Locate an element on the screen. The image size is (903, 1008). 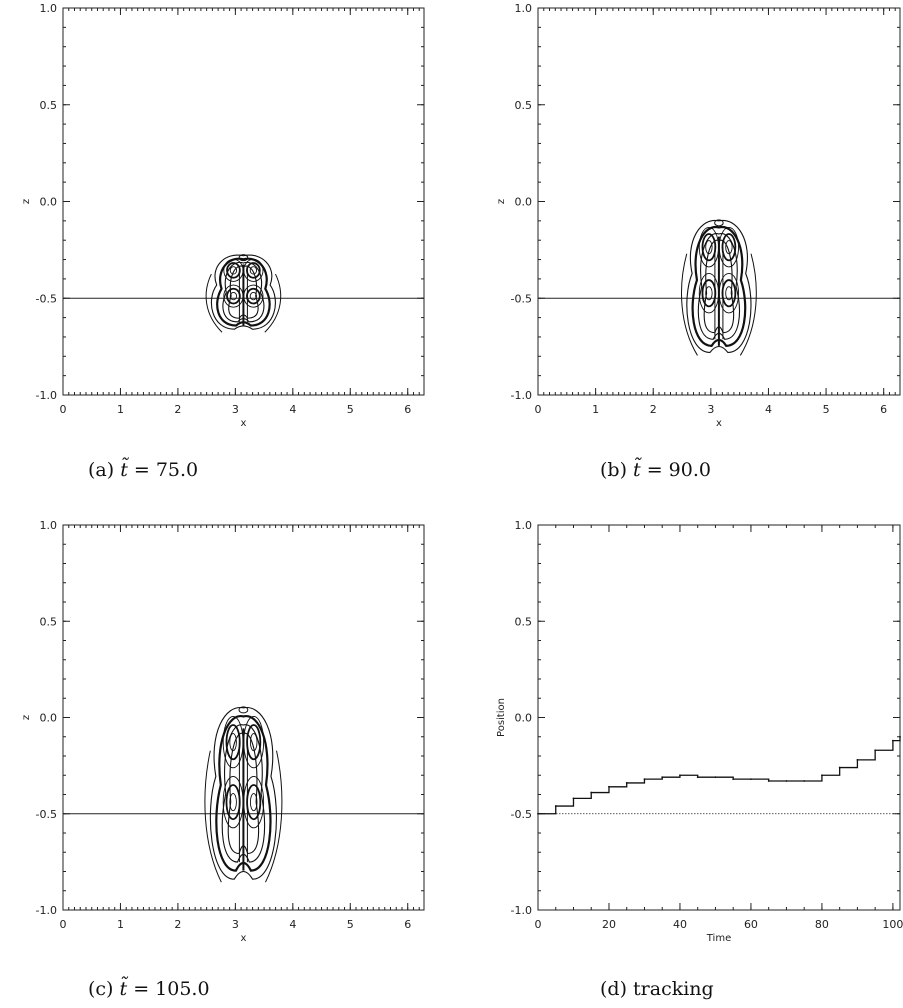
x-tick-label: 100 is located at coordinates (892, 924).